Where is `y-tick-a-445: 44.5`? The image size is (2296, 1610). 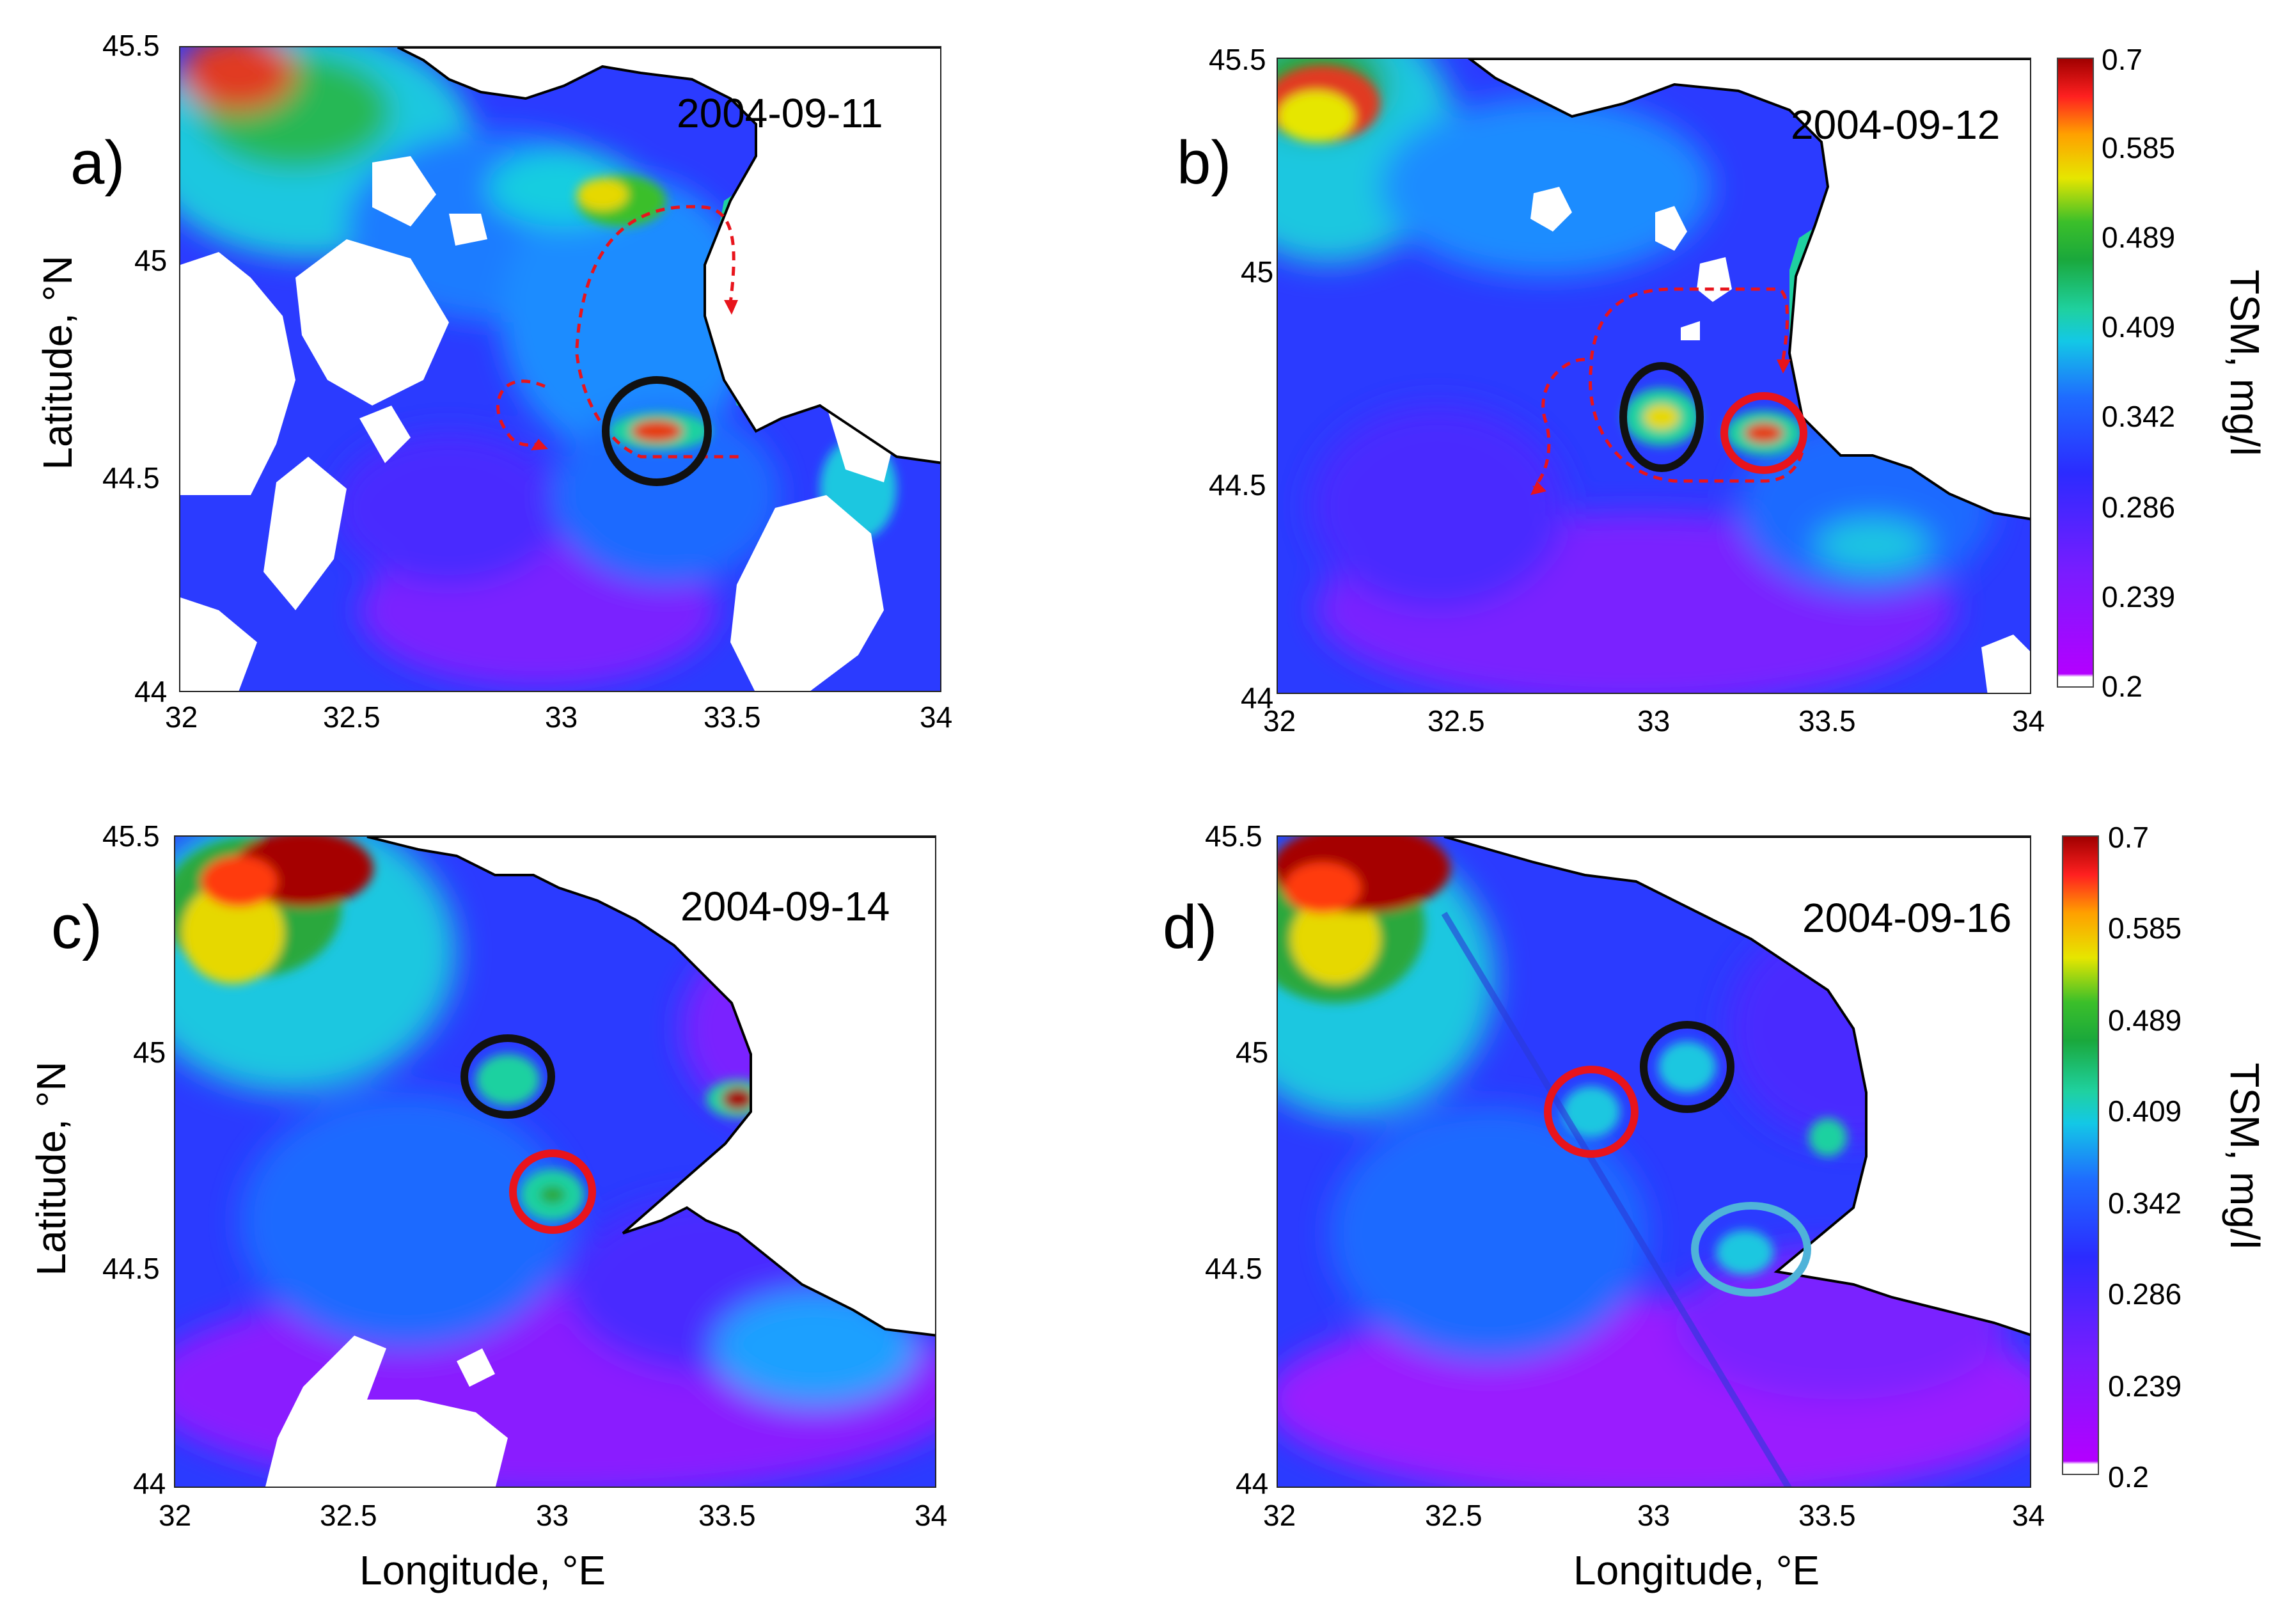 y-tick-a-445: 44.5 is located at coordinates (131, 477).